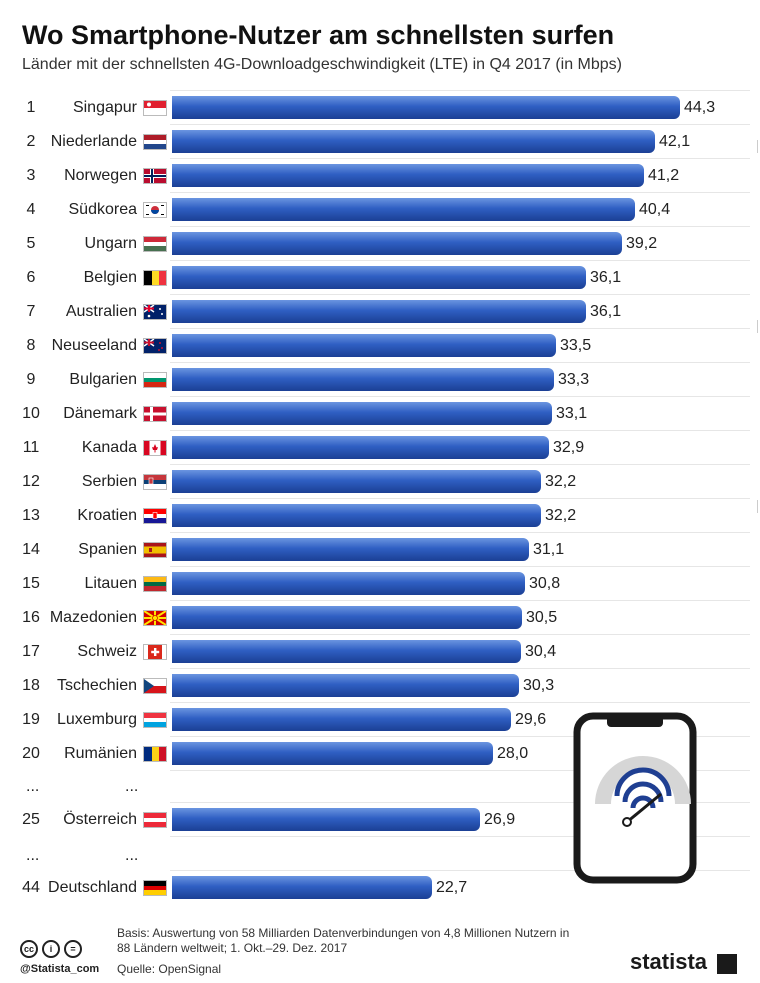 This screenshot has width=760, height=983. I want to click on chart-row: 15 Litauen 30,8, so click(380, 584).